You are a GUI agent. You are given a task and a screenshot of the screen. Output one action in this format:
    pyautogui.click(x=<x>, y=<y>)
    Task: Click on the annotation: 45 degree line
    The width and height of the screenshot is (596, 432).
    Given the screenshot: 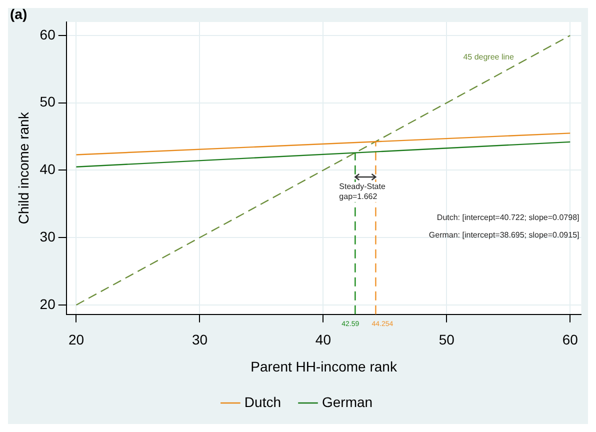 What is the action you would take?
    pyautogui.click(x=488, y=57)
    